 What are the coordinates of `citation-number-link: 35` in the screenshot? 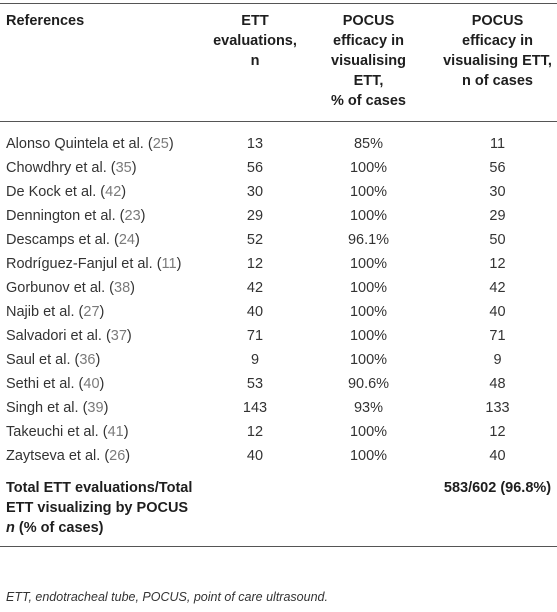 It's located at (123, 168).